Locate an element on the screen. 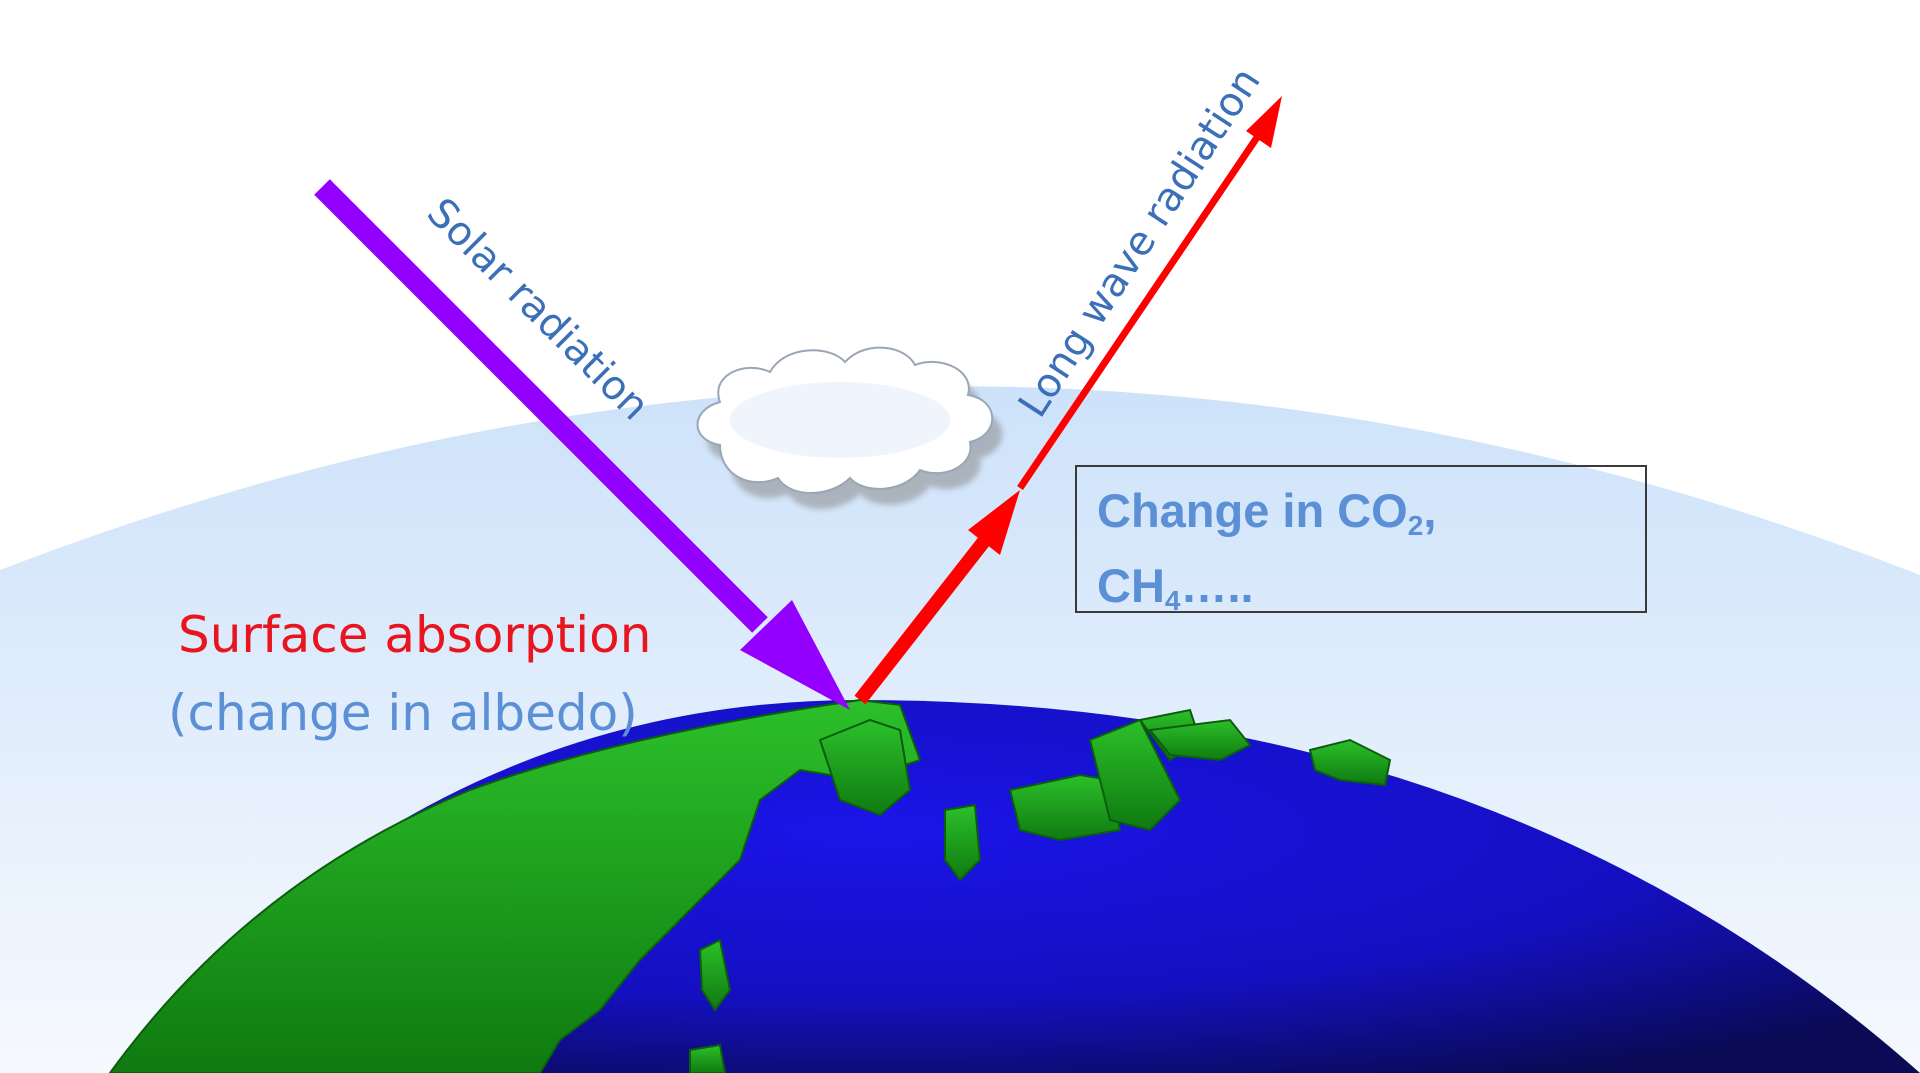 The width and height of the screenshot is (1920, 1073). ch4-text: CH is located at coordinates (1131, 585).